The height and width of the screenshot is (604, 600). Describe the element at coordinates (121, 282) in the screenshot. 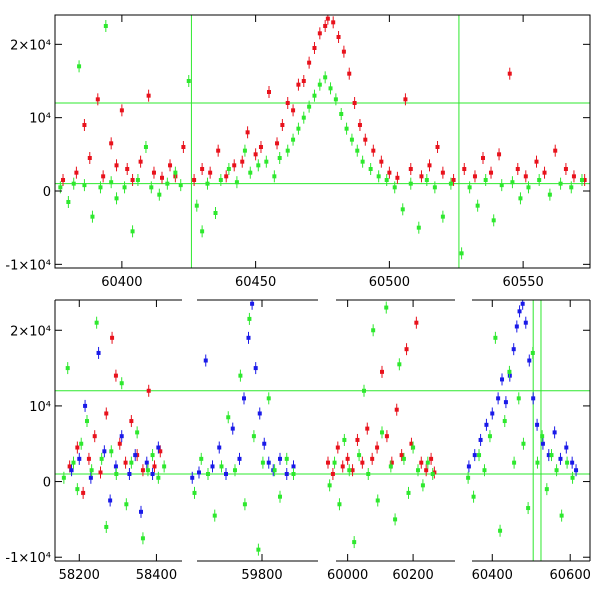

I see `x-tick-label: 60400` at that location.